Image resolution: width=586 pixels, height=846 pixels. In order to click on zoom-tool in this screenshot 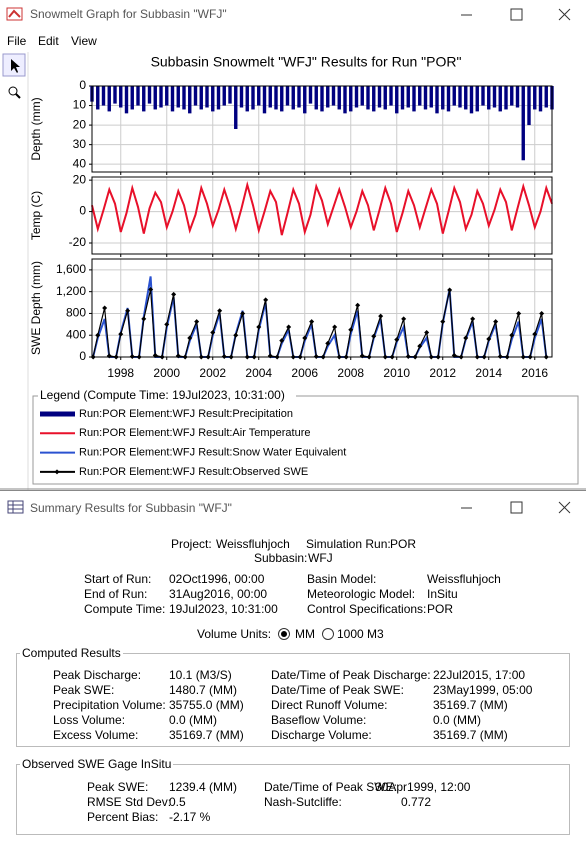, I will do `click(13, 91)`.